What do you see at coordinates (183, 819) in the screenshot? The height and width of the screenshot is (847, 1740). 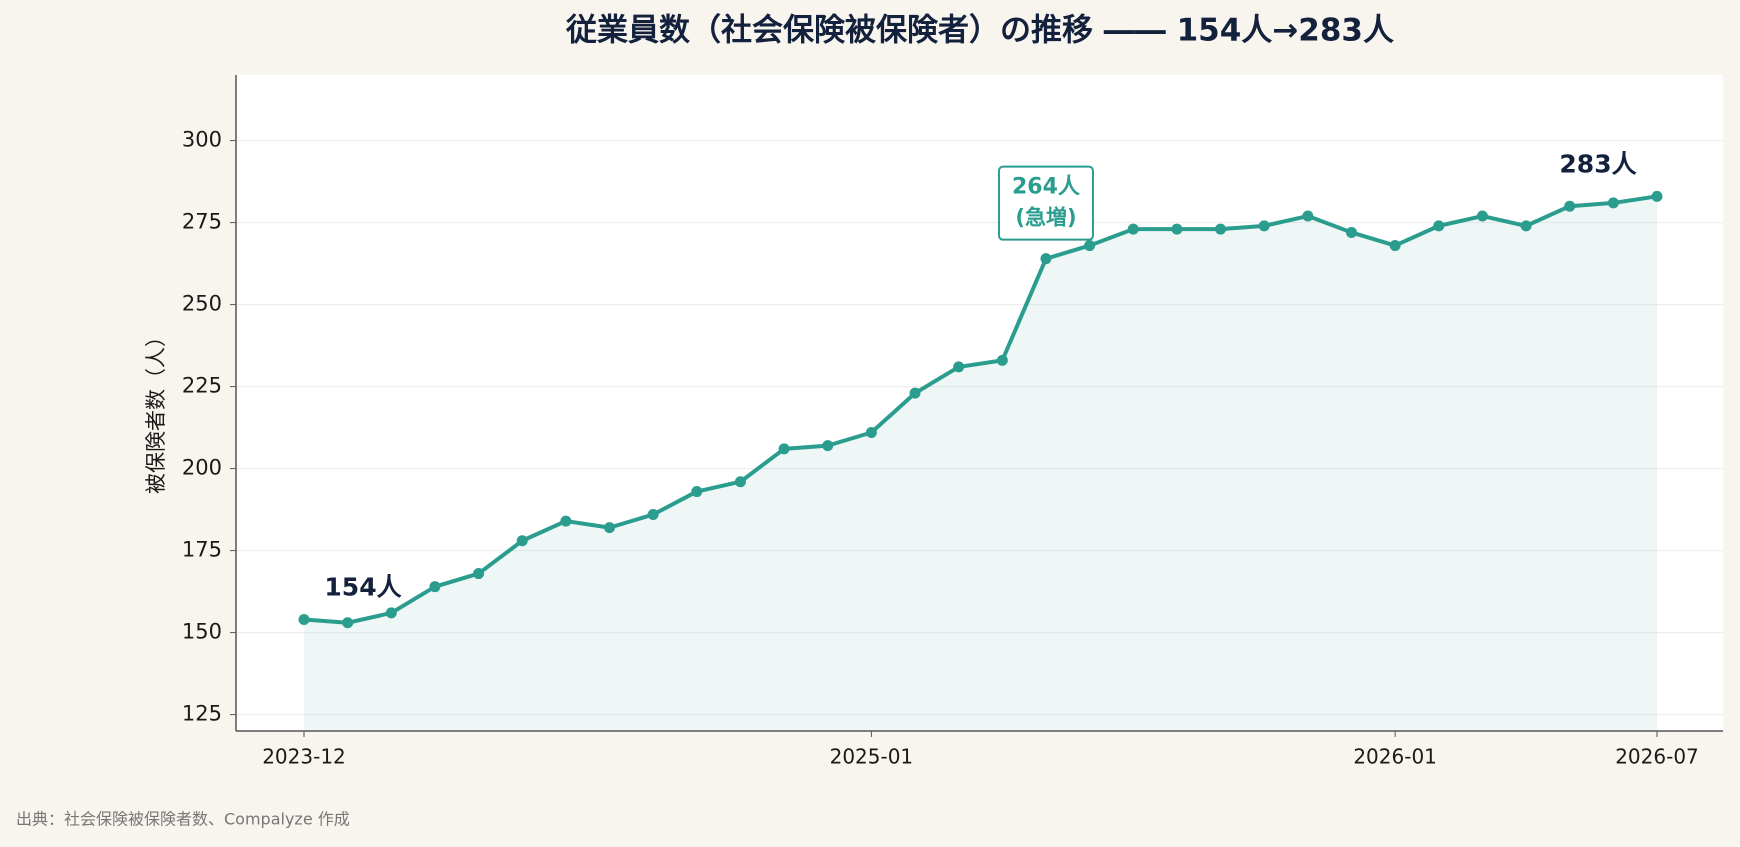 I see `source-note: 出典：社会保険被保険者数、Compalyze 作成` at bounding box center [183, 819].